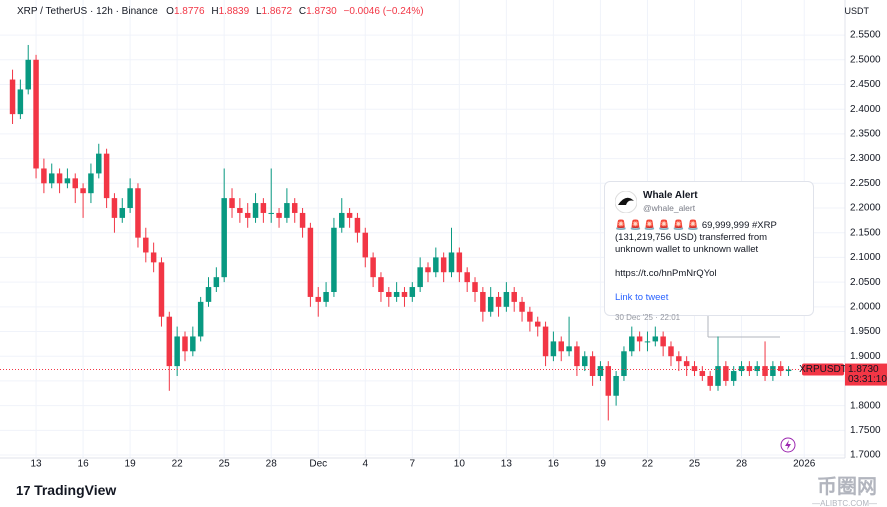  What do you see at coordinates (383, 11) in the screenshot?
I see `change: −0.0046 (−0.24%)` at bounding box center [383, 11].